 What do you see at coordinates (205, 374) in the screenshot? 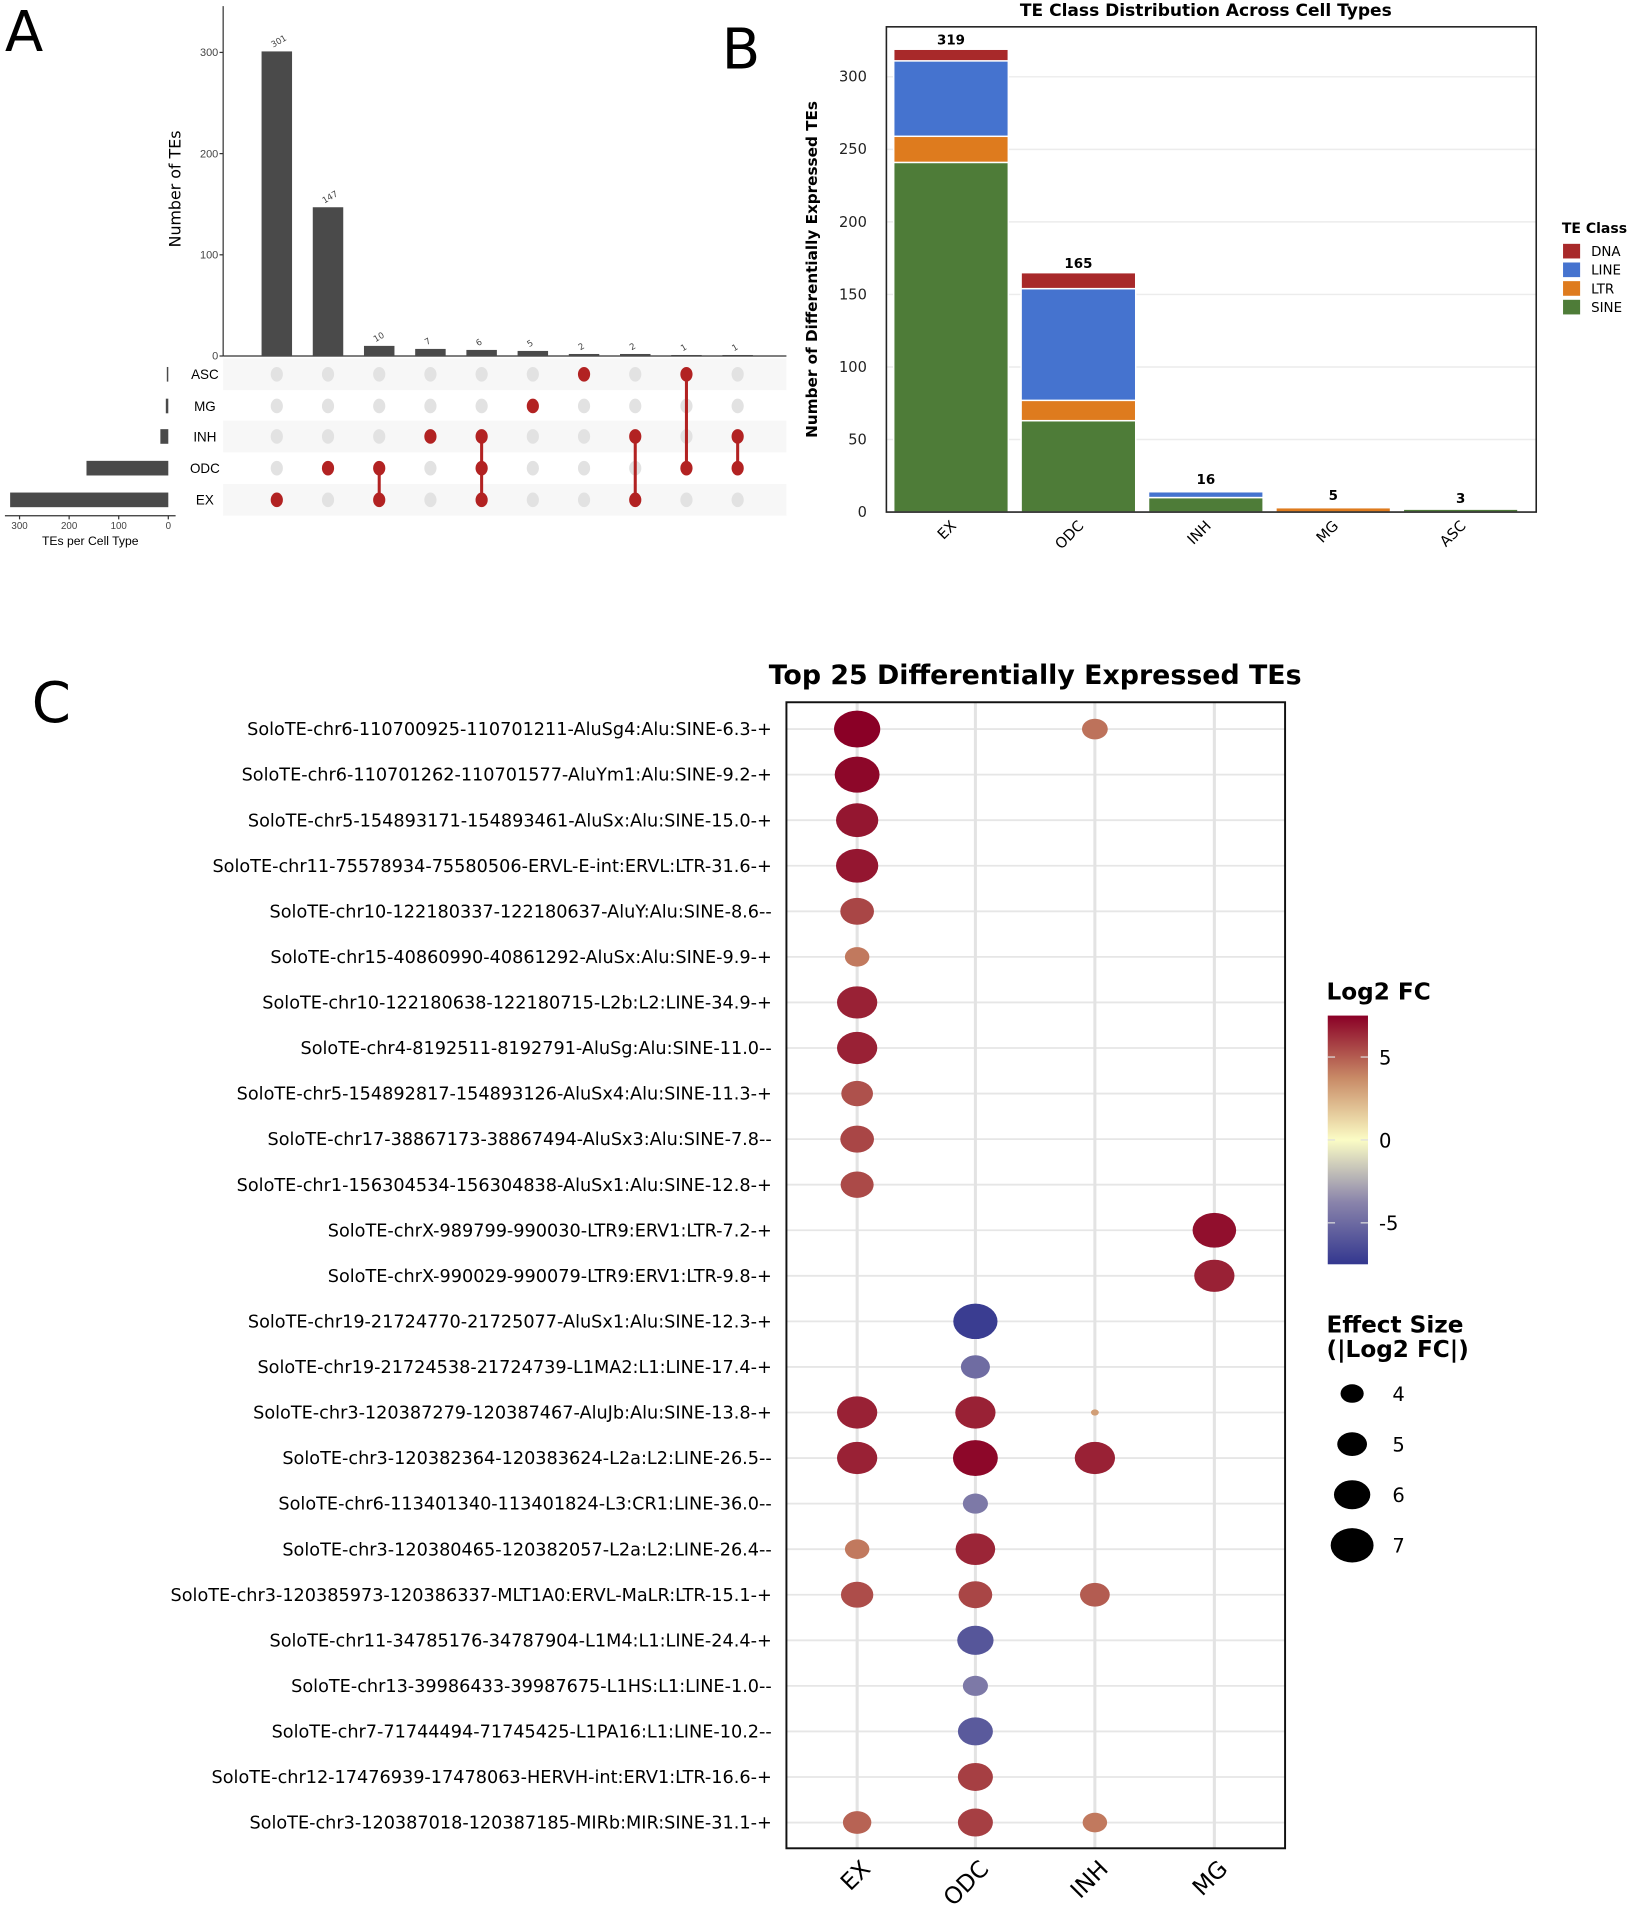
I see `set-label: ASC` at bounding box center [205, 374].